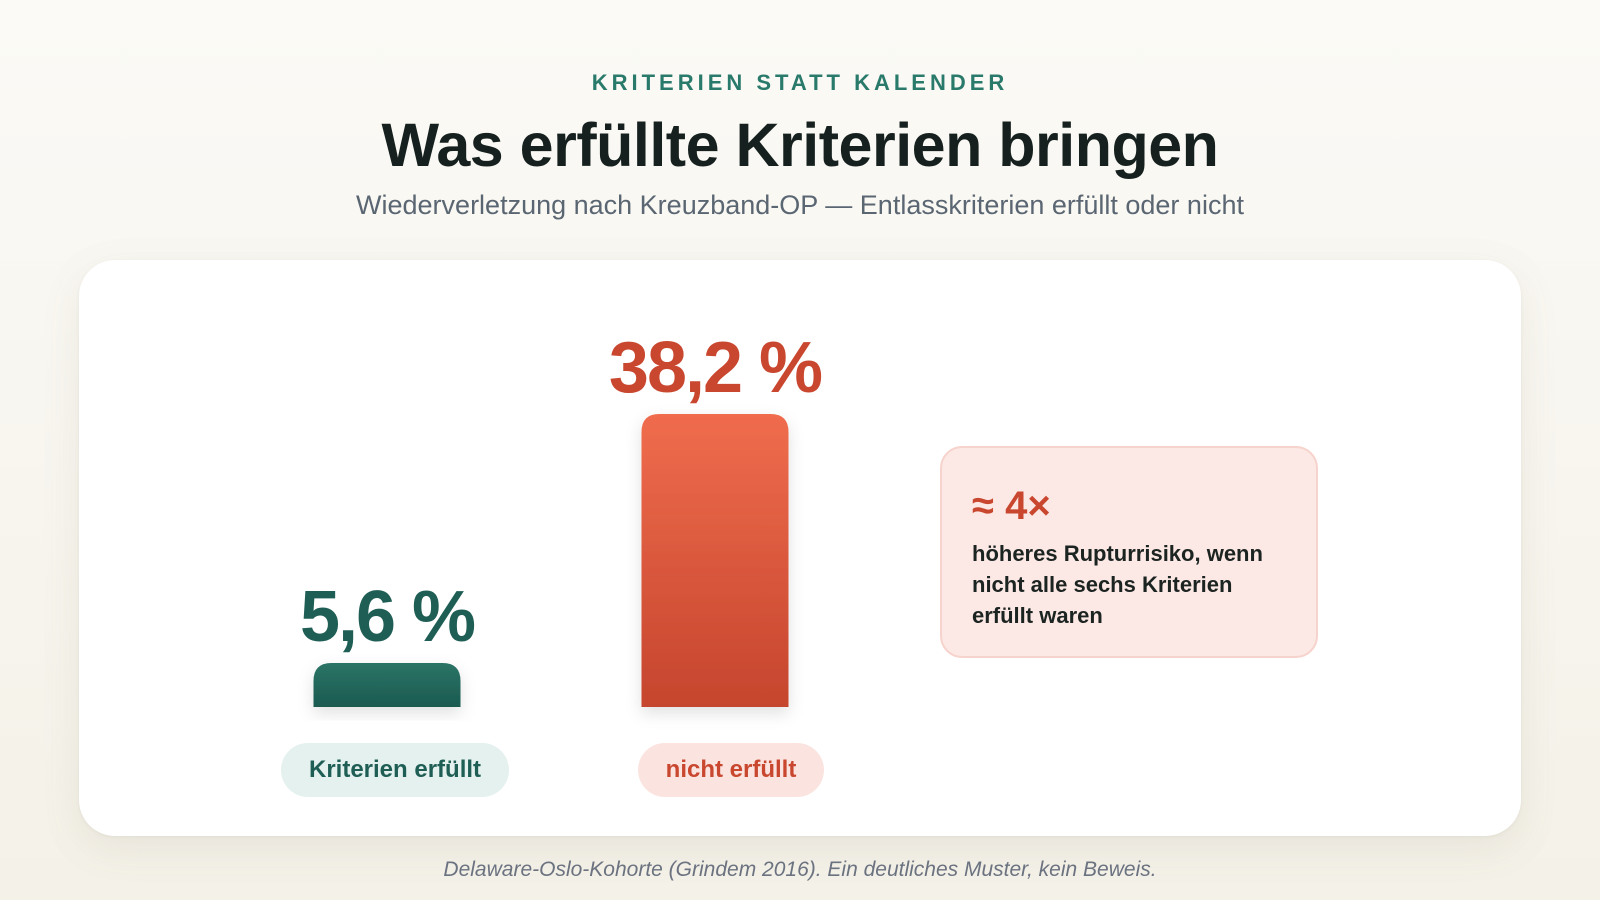 This screenshot has height=900, width=1600. I want to click on callout-factor: ≈ 4×, so click(1011, 506).